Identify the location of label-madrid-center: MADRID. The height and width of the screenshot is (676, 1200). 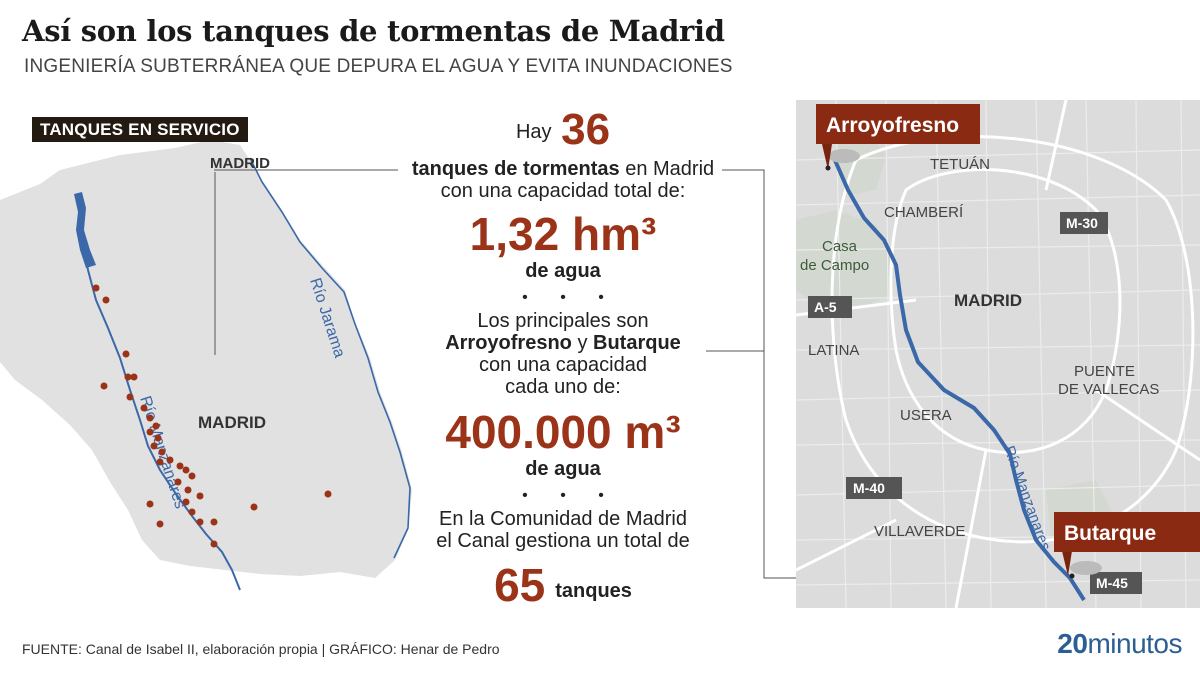
(988, 300).